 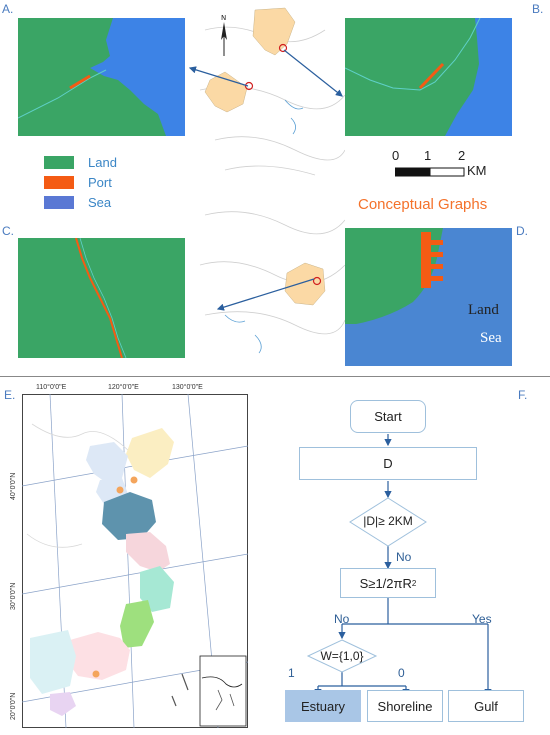 What do you see at coordinates (414, 583) in the screenshot?
I see `flow-cond-area-sup: 2` at bounding box center [414, 583].